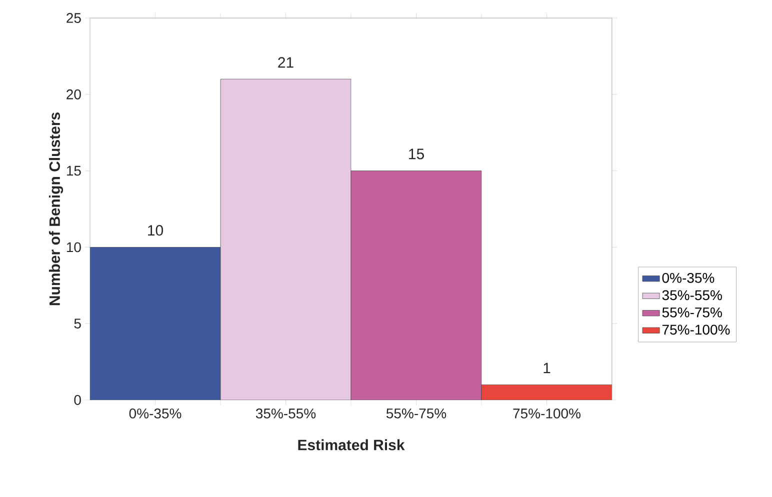  Describe the element at coordinates (73, 94) in the screenshot. I see `y-tick-label: 20` at that location.